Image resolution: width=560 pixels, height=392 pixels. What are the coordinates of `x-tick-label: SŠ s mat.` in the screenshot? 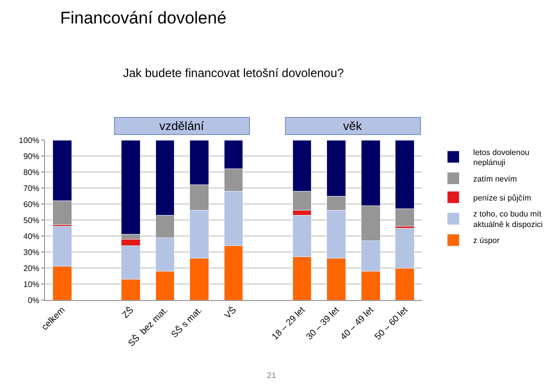 It's located at (186, 322).